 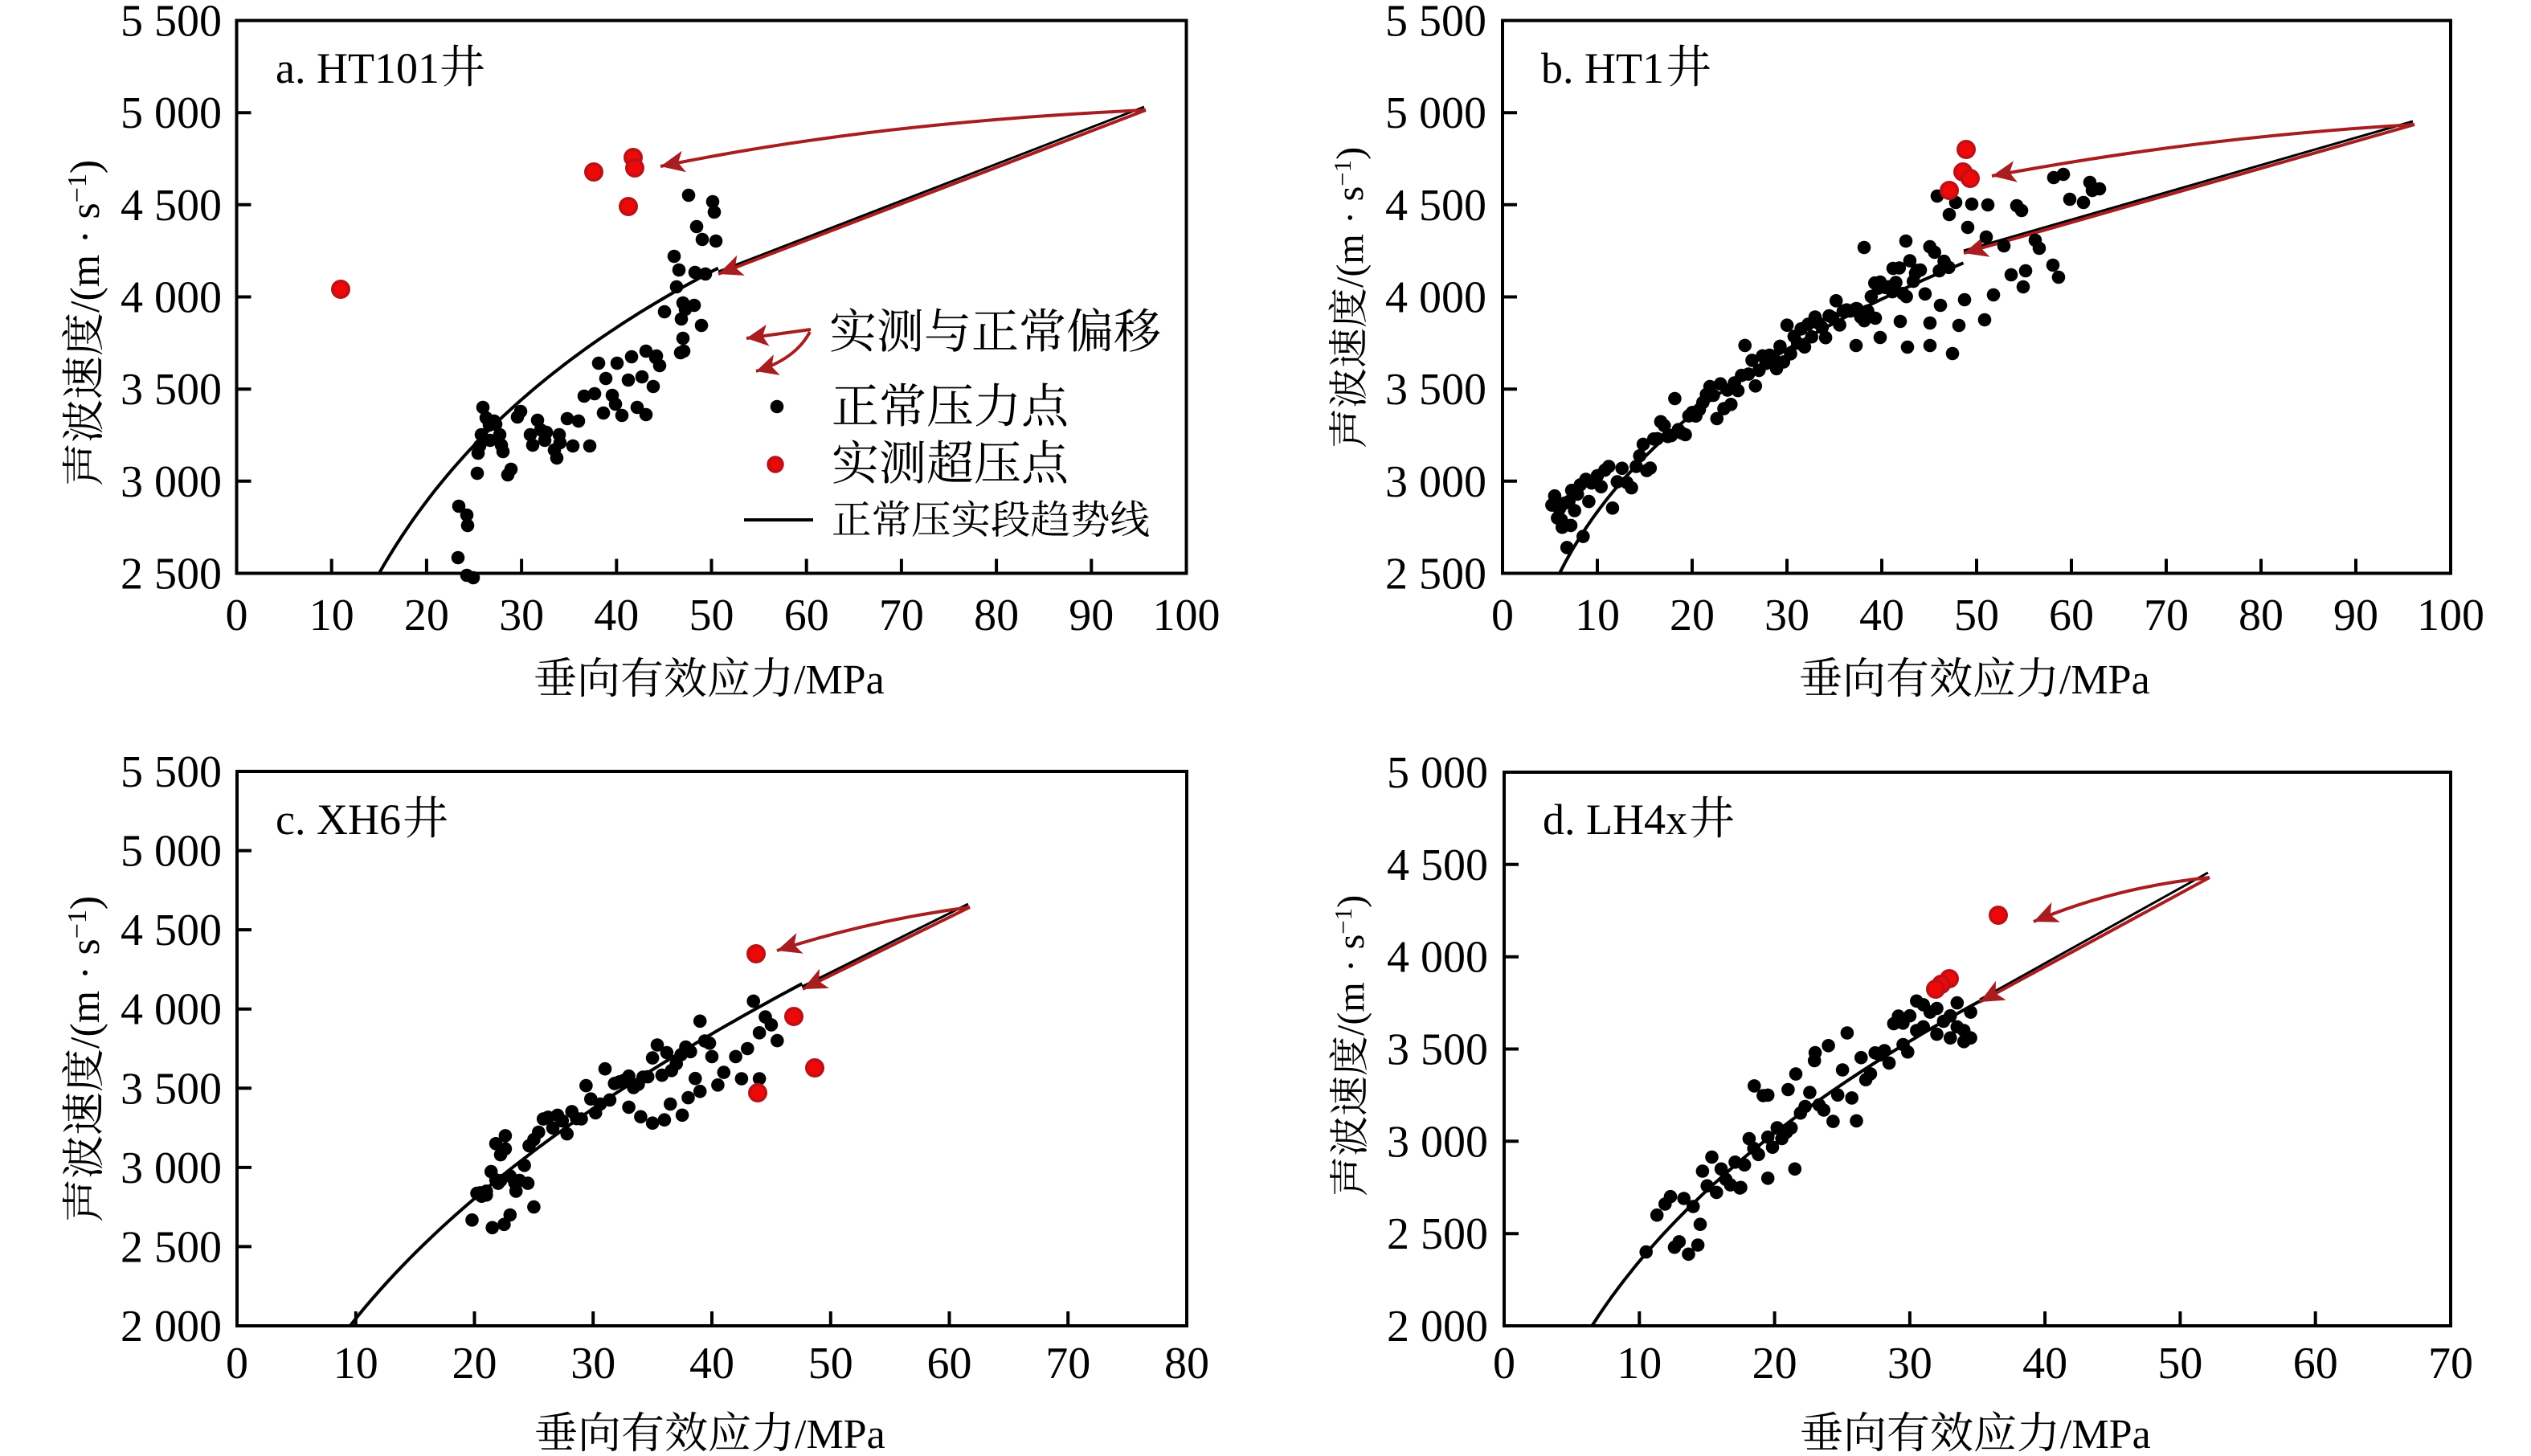 I want to click on svg-text: d. LH4x, so click(x=1615, y=819).